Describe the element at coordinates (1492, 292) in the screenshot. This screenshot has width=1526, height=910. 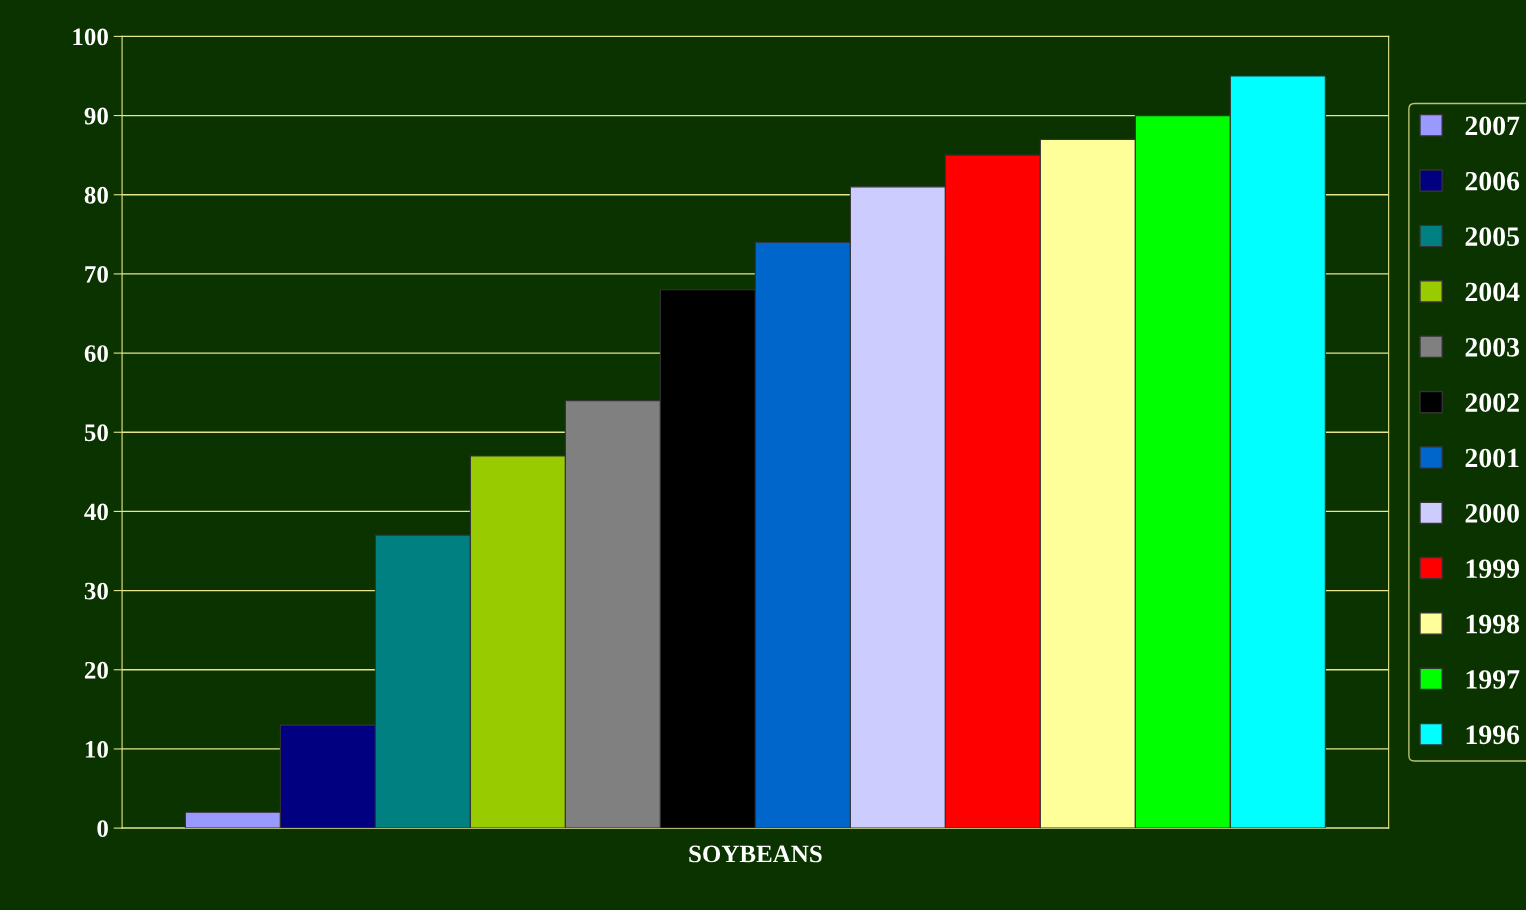
I see `legend-label: 2004` at that location.